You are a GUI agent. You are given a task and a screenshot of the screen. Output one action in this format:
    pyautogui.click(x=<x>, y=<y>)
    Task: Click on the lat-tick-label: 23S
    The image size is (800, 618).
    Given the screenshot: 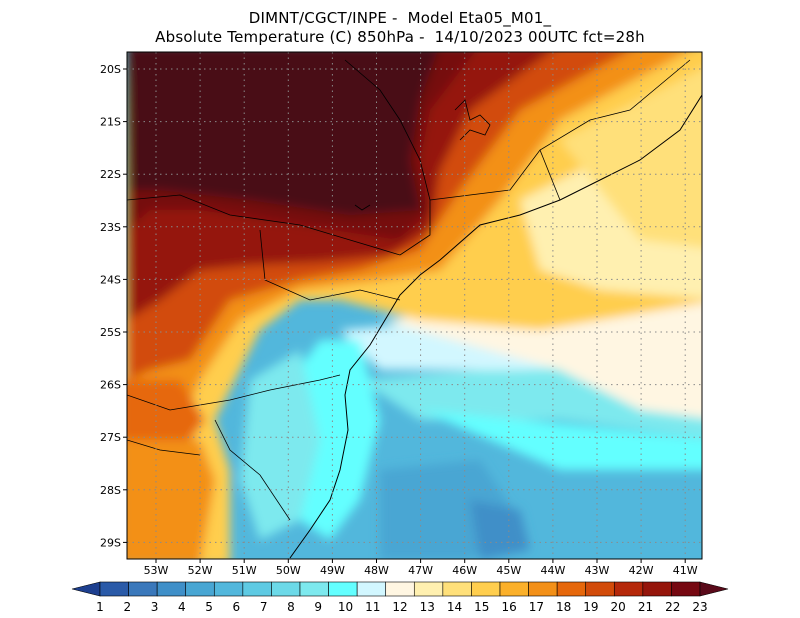 What is the action you would take?
    pyautogui.click(x=110, y=227)
    